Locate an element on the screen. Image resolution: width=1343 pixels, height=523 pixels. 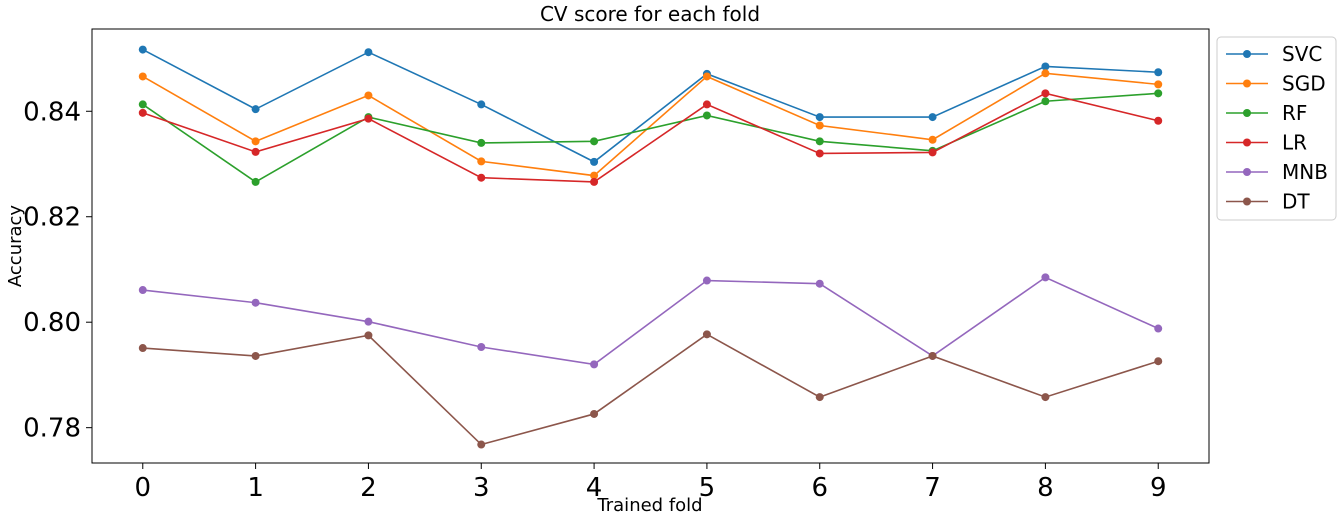
x-tick-label: 3 is located at coordinates (481, 488).